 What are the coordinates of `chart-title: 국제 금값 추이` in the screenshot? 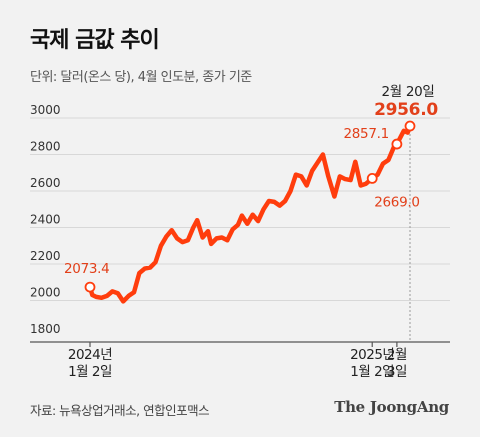 It's located at (95, 40).